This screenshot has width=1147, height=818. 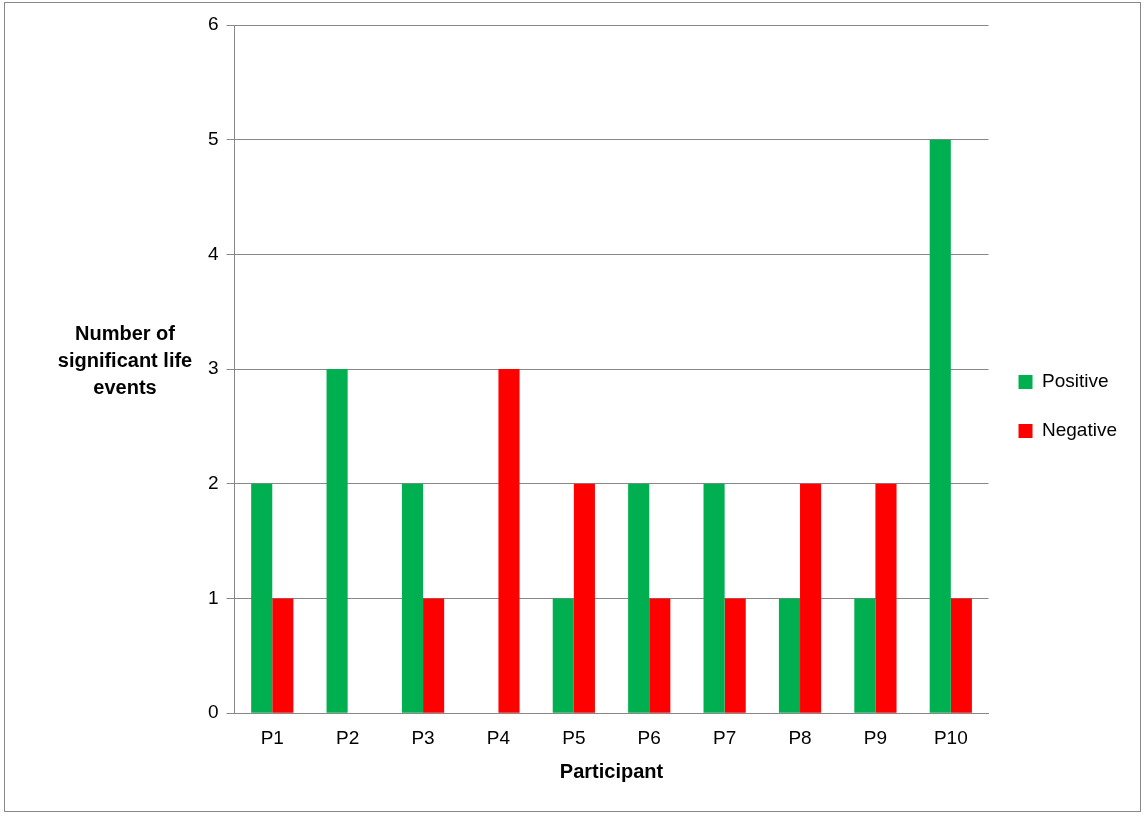 I want to click on x-tick-label: P7, so click(x=725, y=737).